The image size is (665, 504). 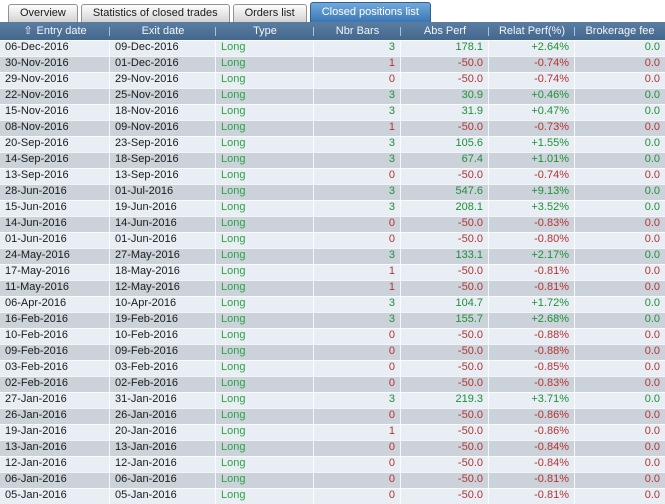 What do you see at coordinates (357, 31) in the screenshot?
I see `column-header-nbr-bars: Nbr Bars` at bounding box center [357, 31].